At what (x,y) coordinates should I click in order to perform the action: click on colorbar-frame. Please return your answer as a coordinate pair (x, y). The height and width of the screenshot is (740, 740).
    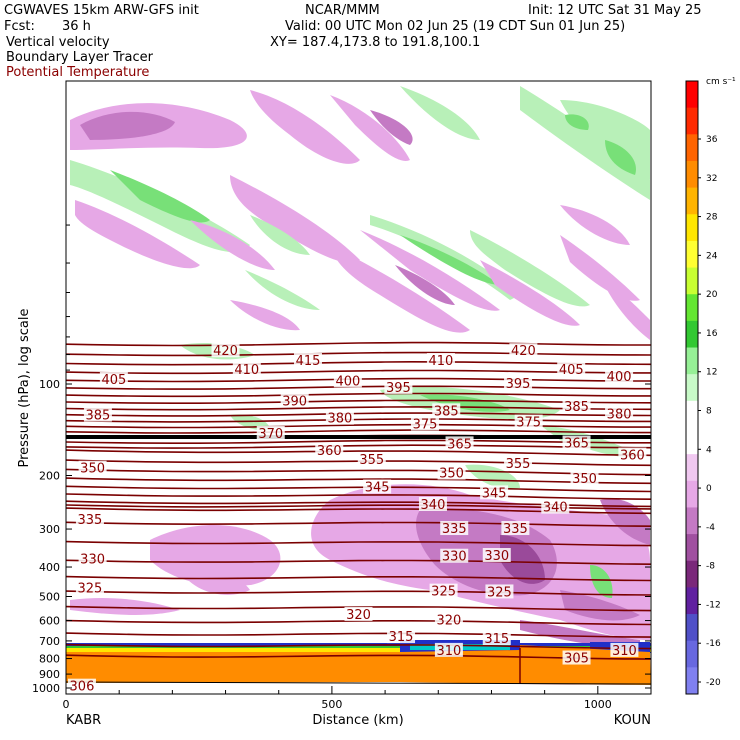
    Looking at the image, I should click on (692, 387).